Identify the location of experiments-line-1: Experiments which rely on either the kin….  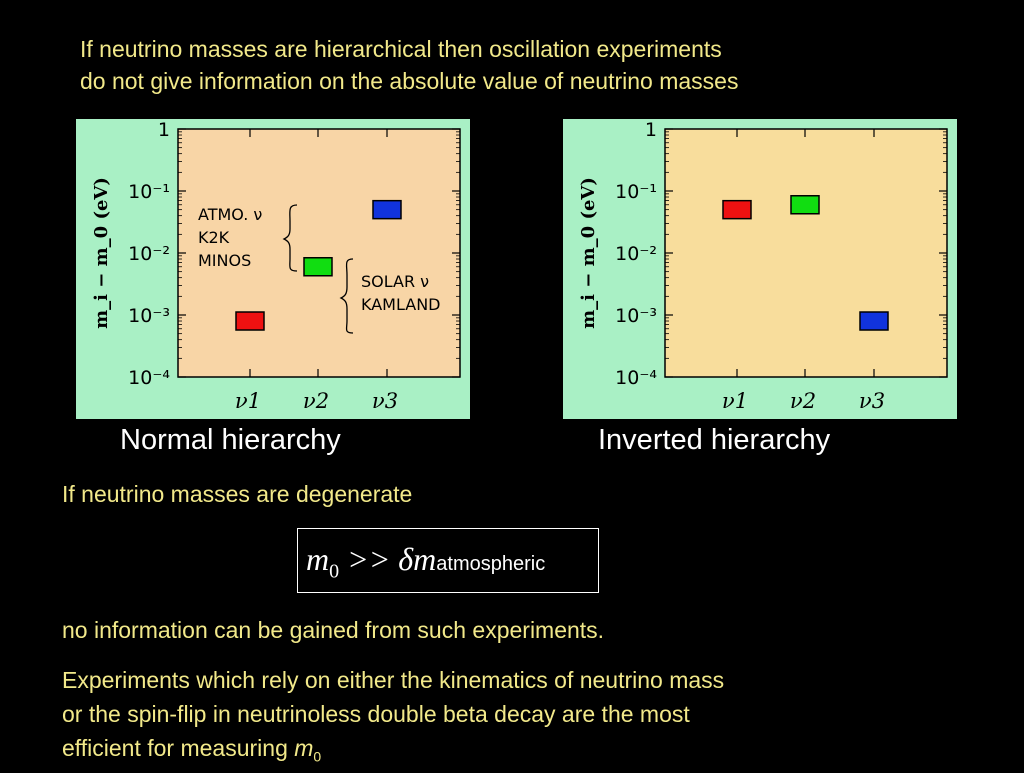
(393, 680).